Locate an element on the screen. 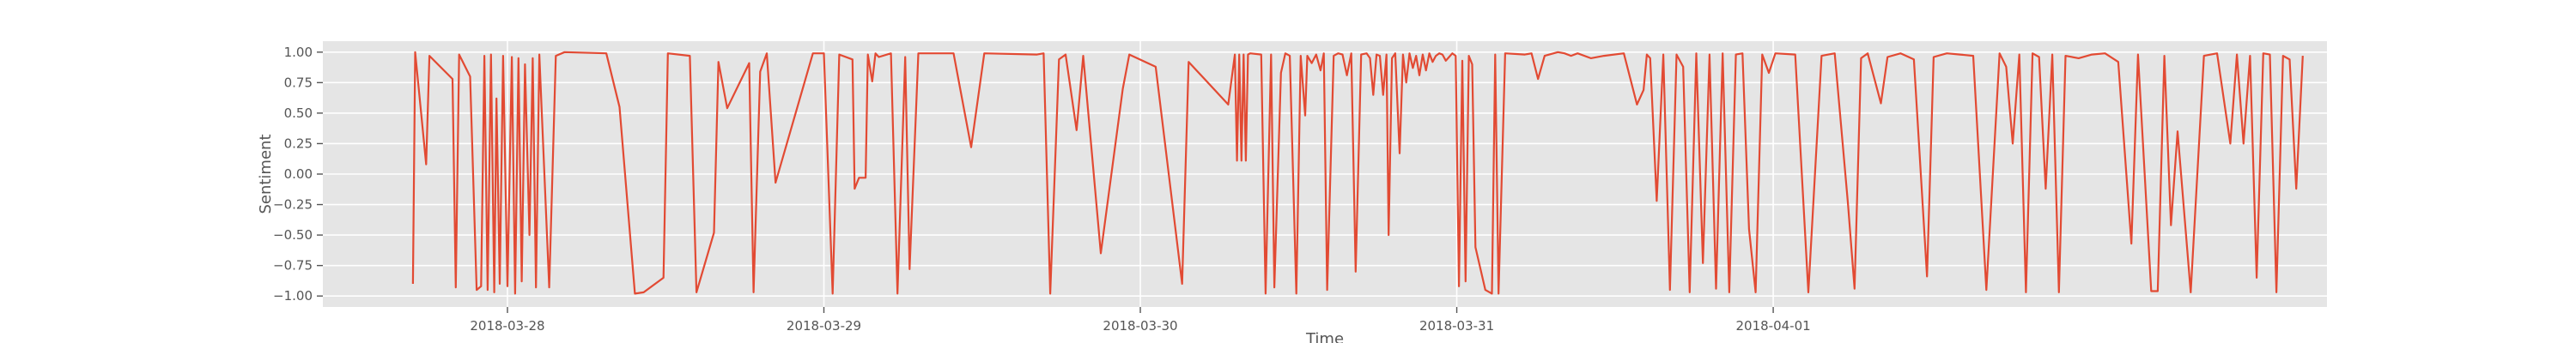 The width and height of the screenshot is (2576, 343). x-axis-label: Time is located at coordinates (1324, 337).